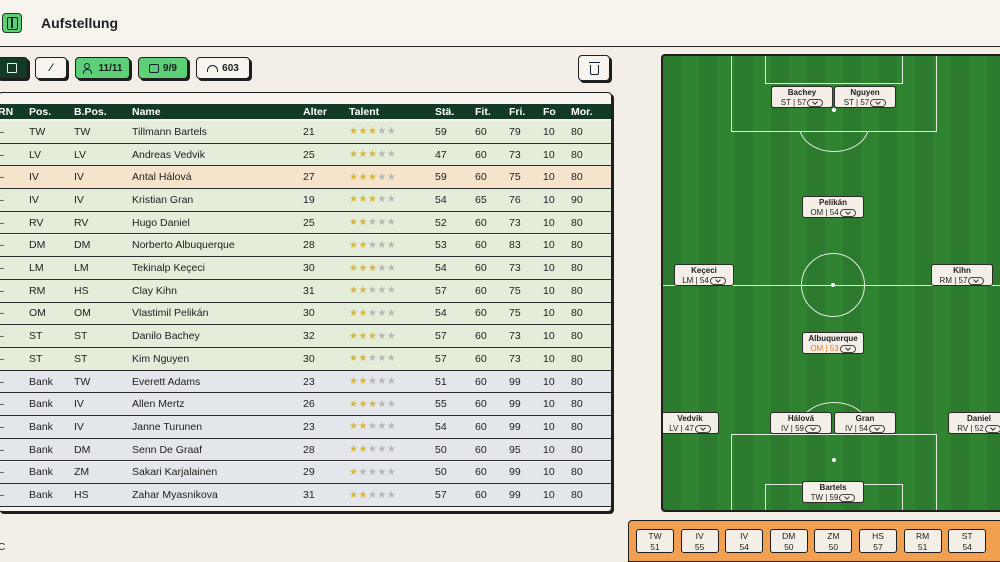  Describe the element at coordinates (102, 68) in the screenshot. I see `players-count-badge: 11/11` at that location.